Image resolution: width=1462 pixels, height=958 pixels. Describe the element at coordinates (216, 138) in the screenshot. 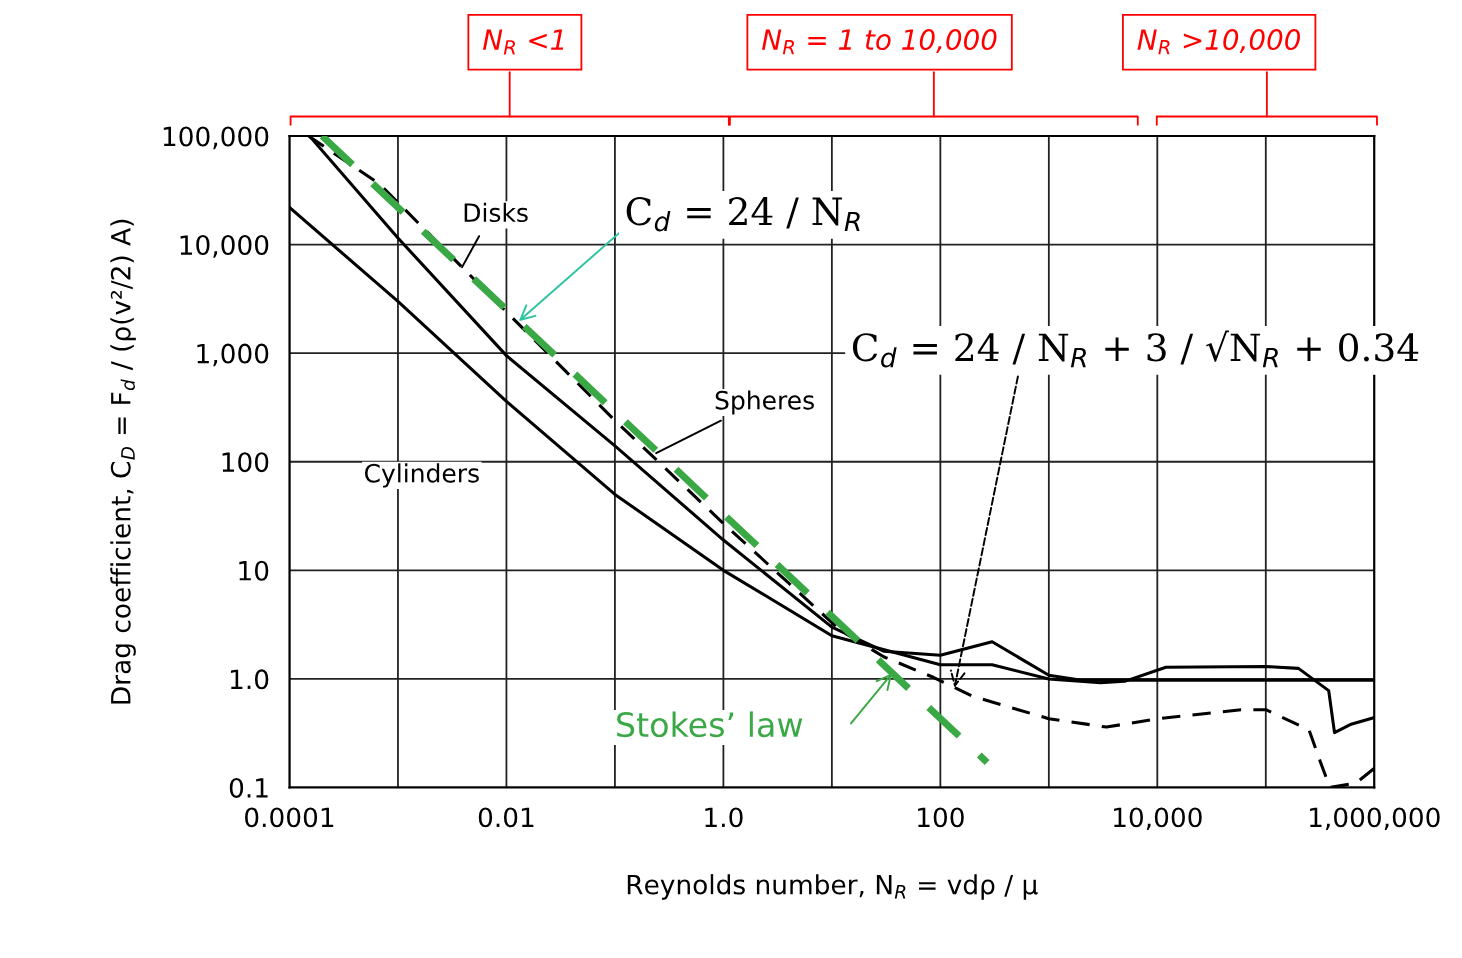

I see `y-tick-label: 100,000` at that location.